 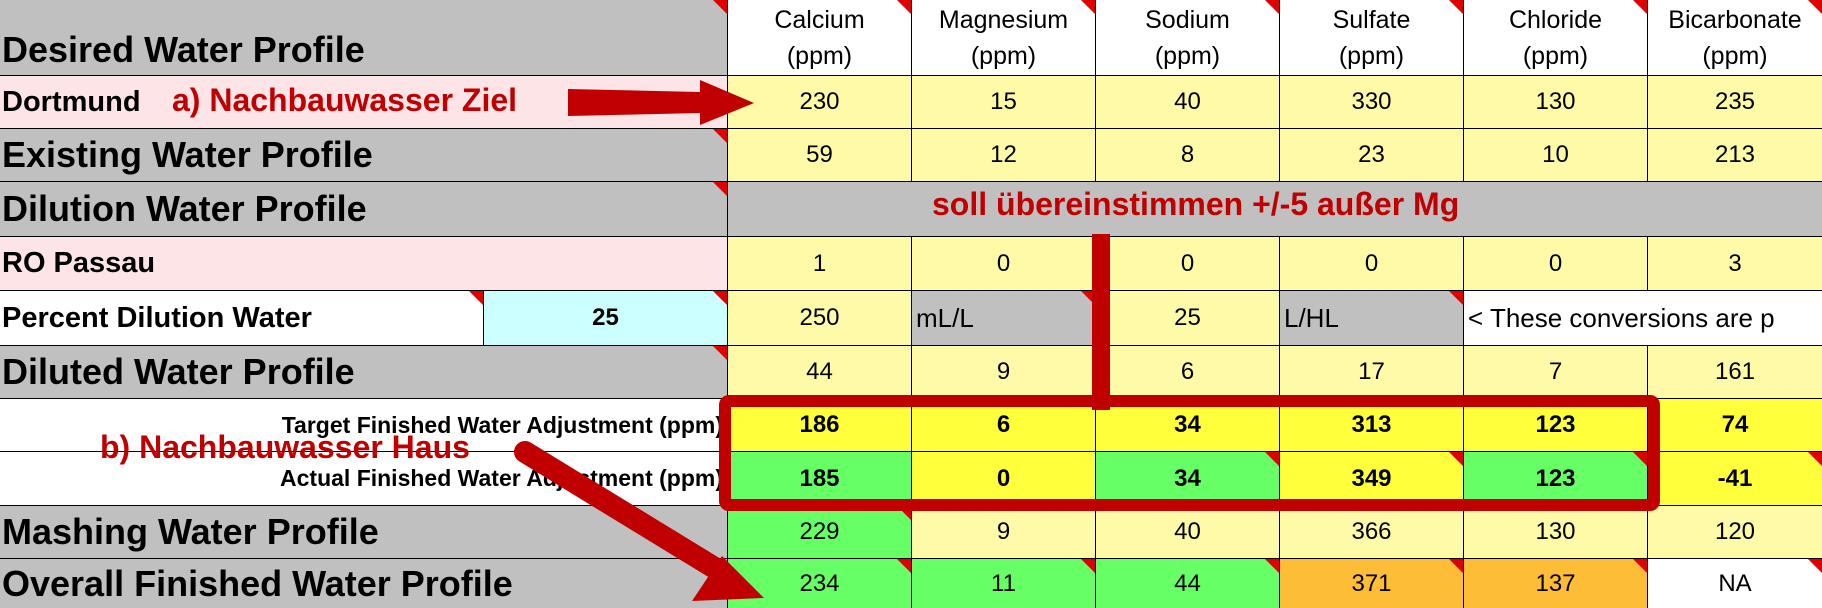 I want to click on ro-magnesium: 0, so click(x=1004, y=264).